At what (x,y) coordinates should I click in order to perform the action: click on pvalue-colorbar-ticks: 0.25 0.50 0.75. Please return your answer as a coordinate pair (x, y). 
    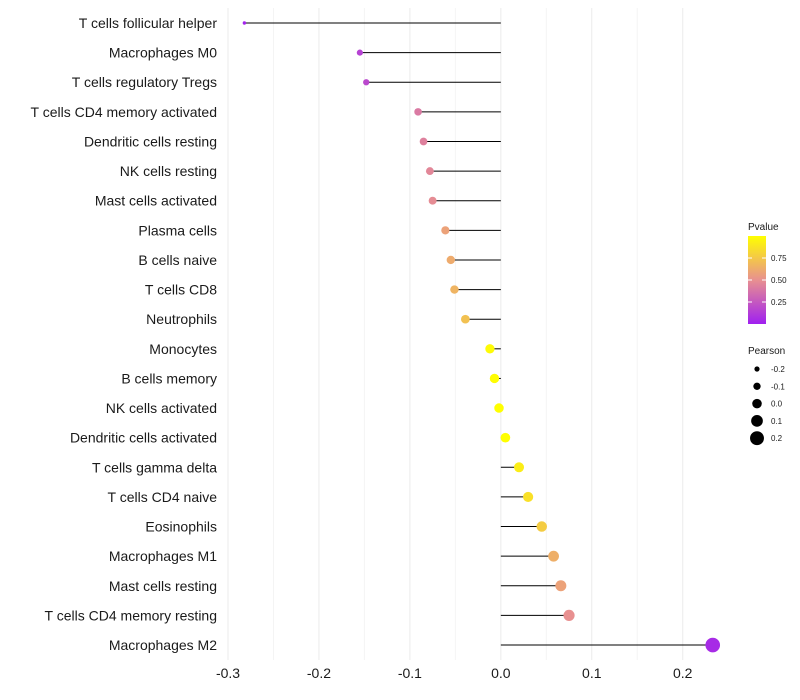
    Looking at the image, I should click on (767, 280).